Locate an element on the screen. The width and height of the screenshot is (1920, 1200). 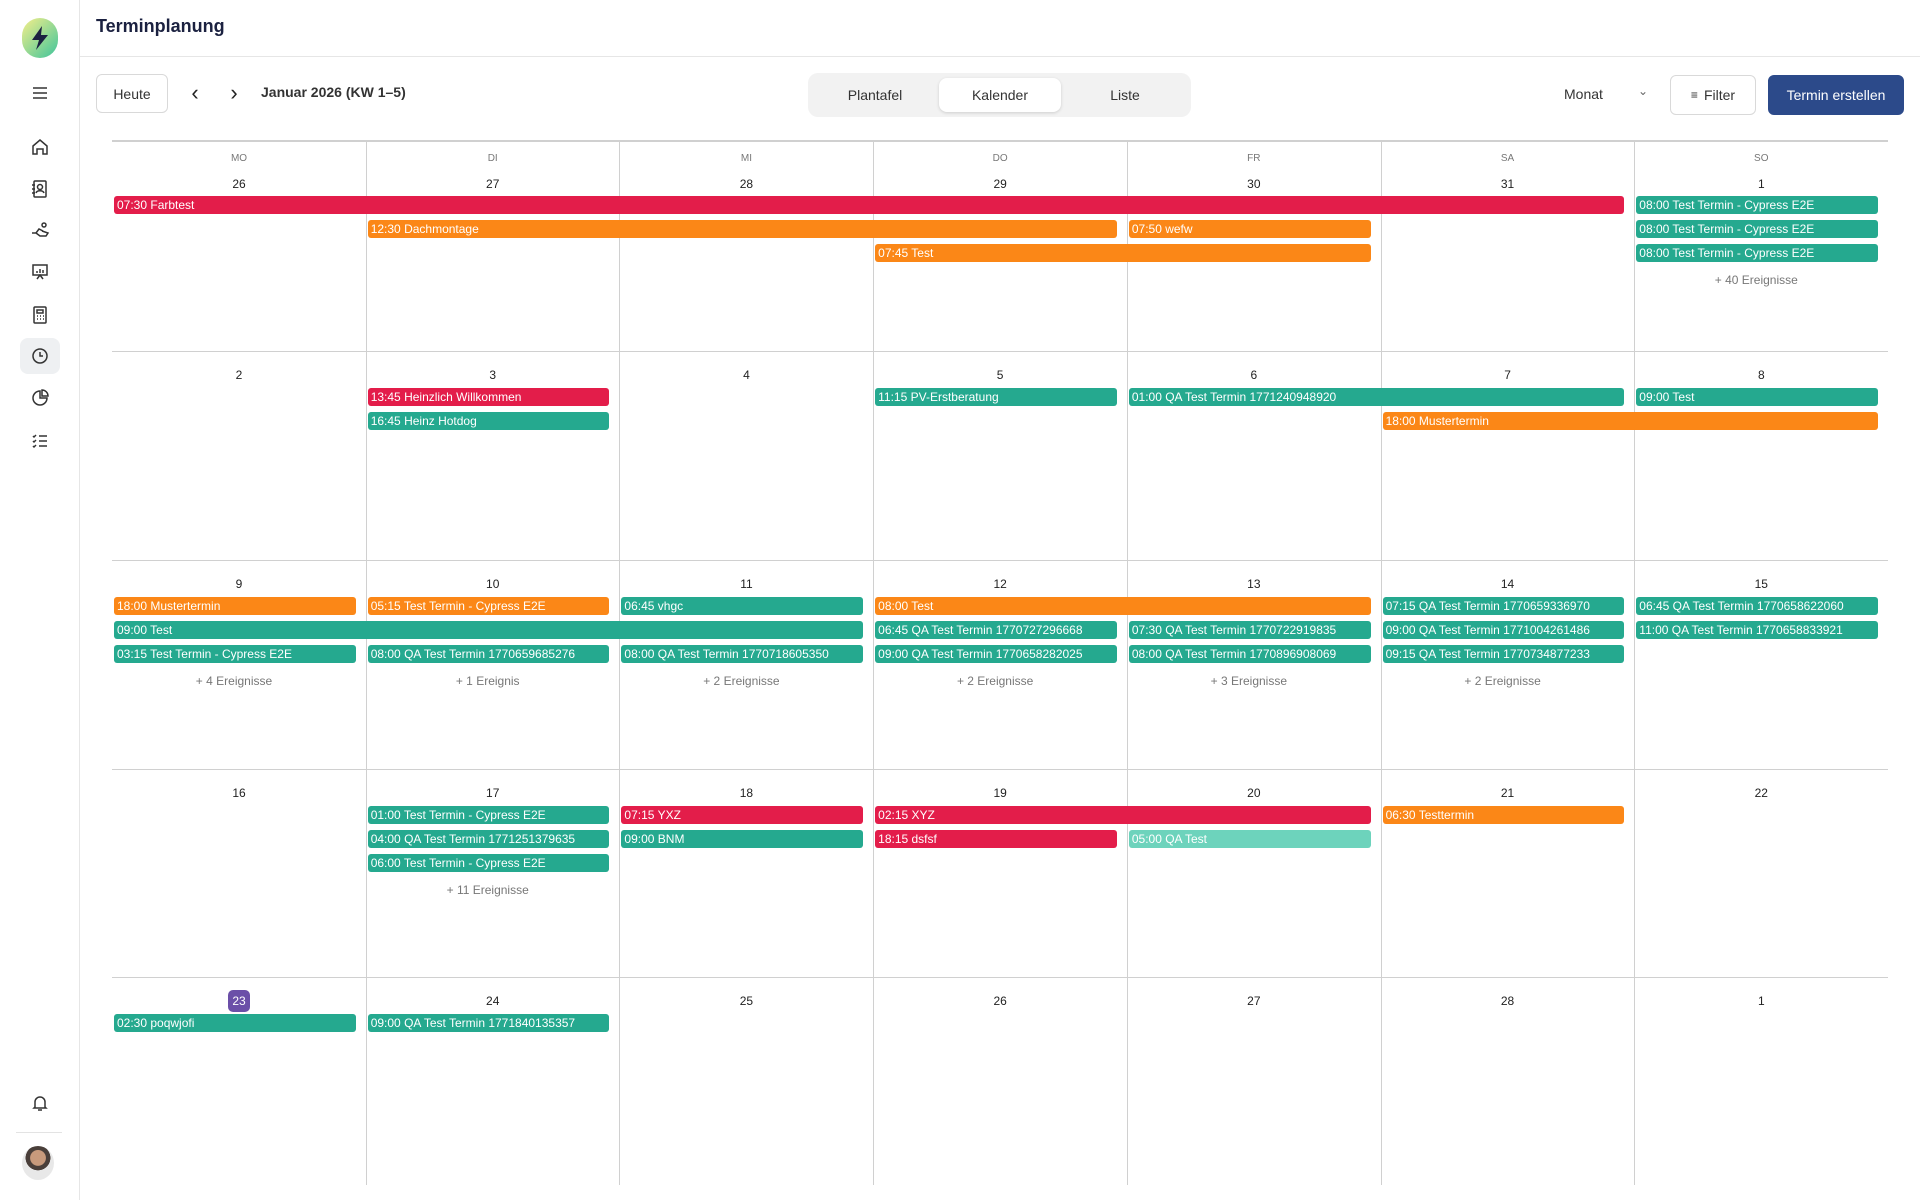
day-cell-date: 23 is located at coordinates (239, 1001).